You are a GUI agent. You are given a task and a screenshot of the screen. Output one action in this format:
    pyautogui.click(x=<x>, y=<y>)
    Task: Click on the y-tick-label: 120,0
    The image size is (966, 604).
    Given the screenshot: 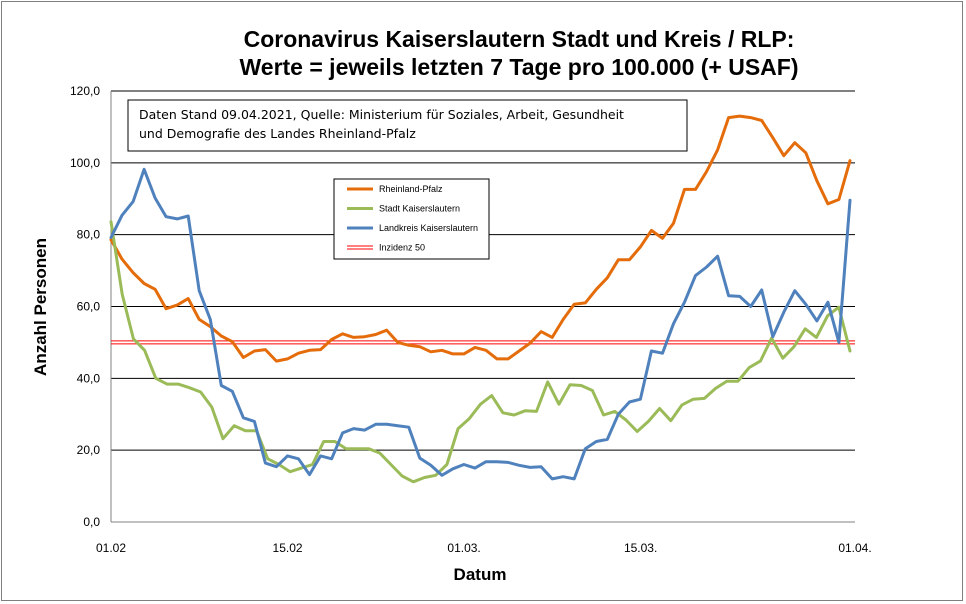 What is the action you would take?
    pyautogui.click(x=85, y=91)
    